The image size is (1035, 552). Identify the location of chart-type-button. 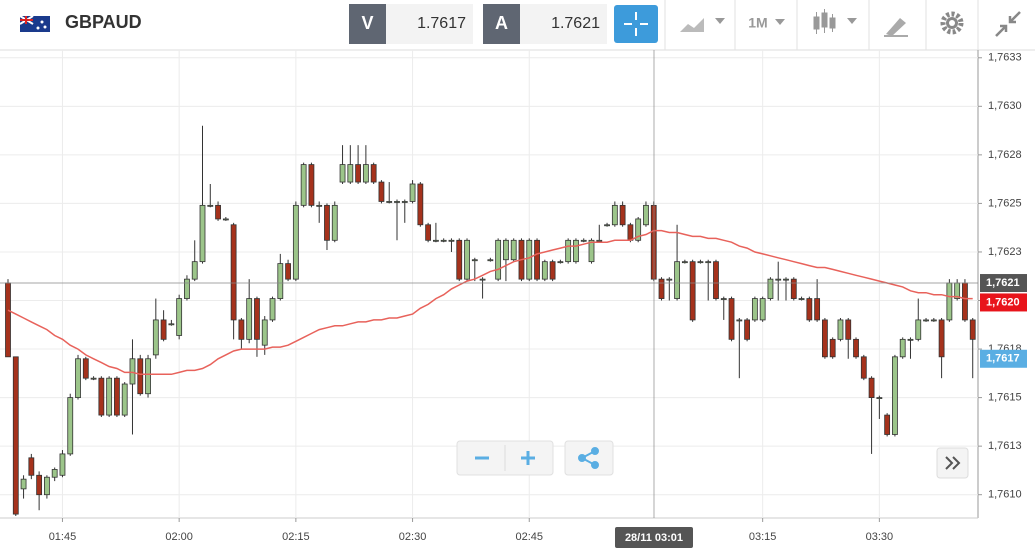
(702, 25).